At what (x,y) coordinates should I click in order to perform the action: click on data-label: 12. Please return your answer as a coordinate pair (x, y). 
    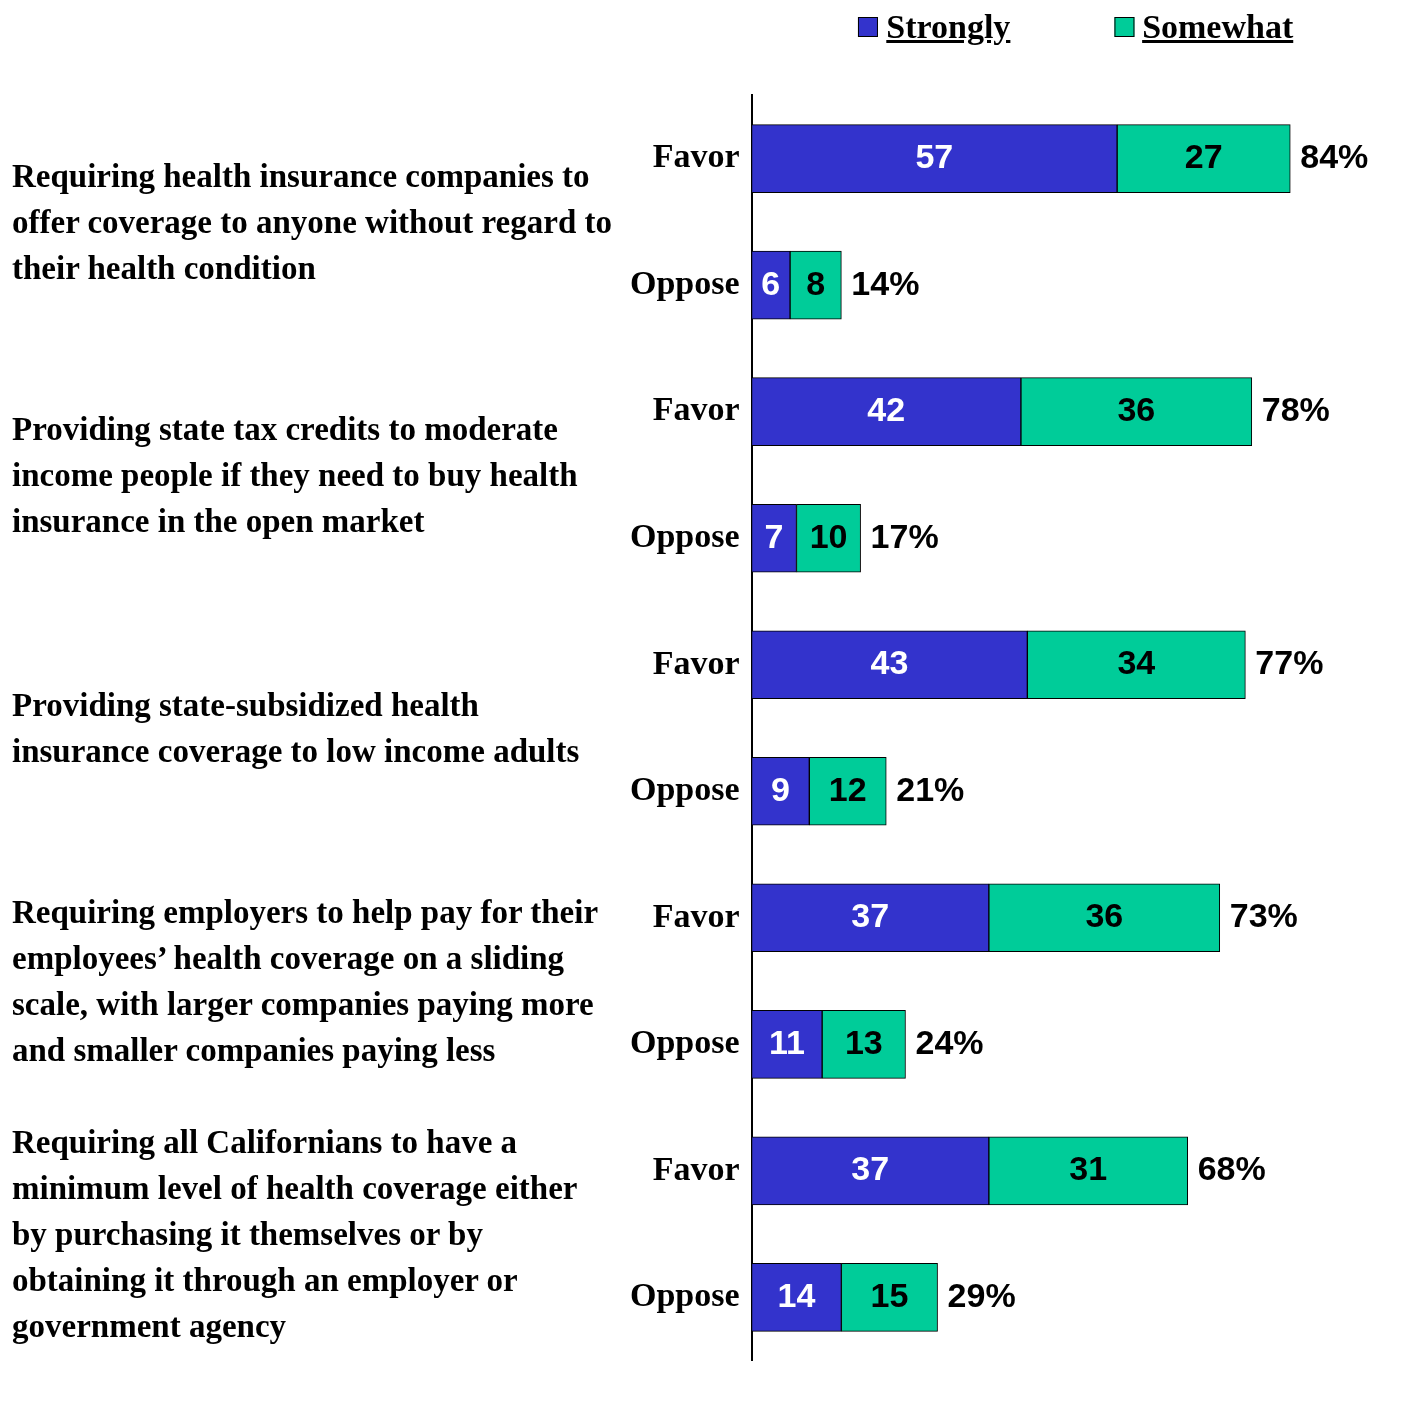
    Looking at the image, I should click on (847, 788).